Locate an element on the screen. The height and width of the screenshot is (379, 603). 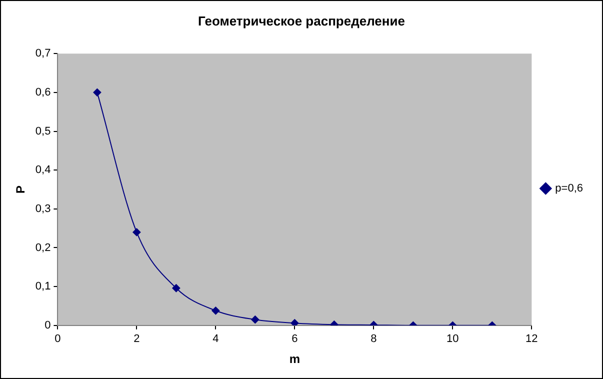
x-tick-label: 10 is located at coordinates (452, 339).